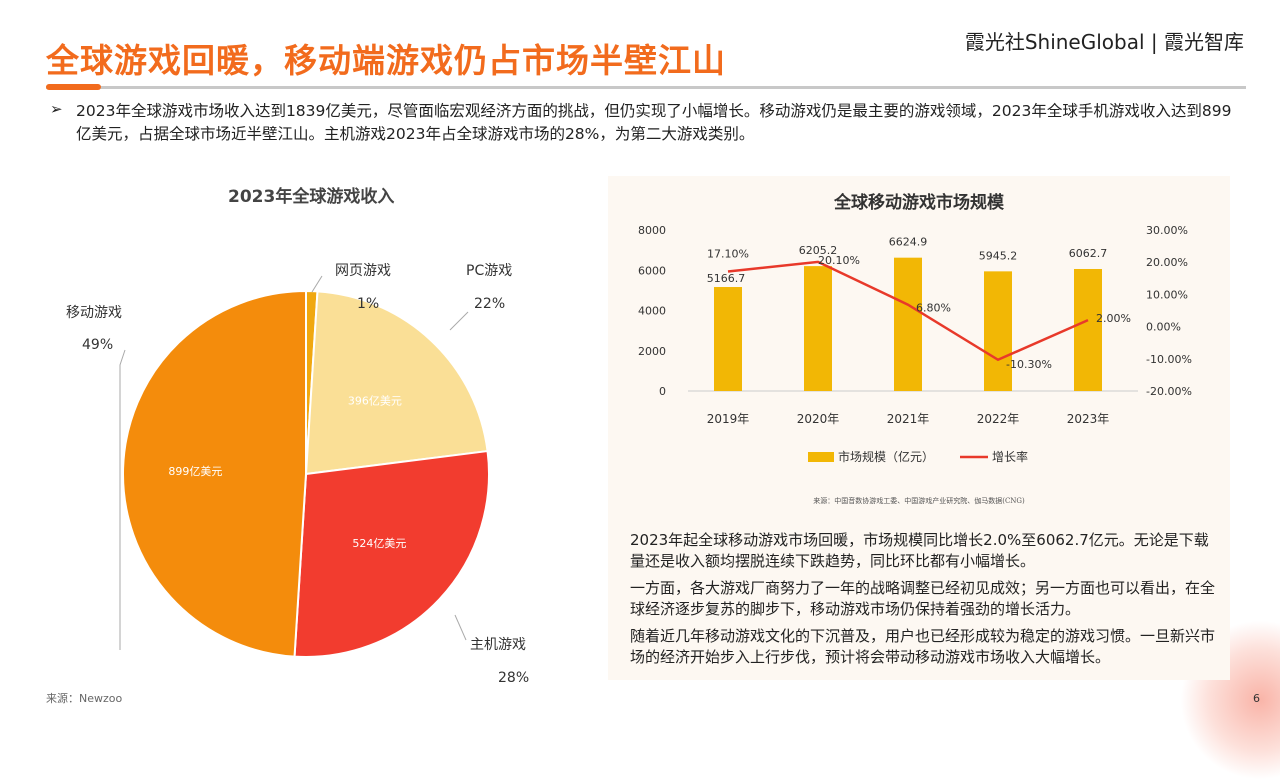 The width and height of the screenshot is (1280, 780). What do you see at coordinates (1104, 42) in the screenshot?
I see `brand-logo: 霞光社ShineGlobal | 霞光智库` at bounding box center [1104, 42].